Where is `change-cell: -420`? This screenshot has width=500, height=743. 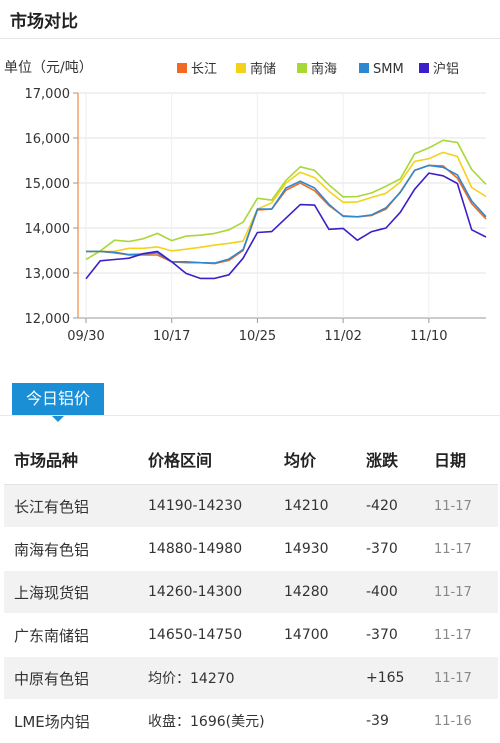
change-cell: -420 is located at coordinates (399, 506).